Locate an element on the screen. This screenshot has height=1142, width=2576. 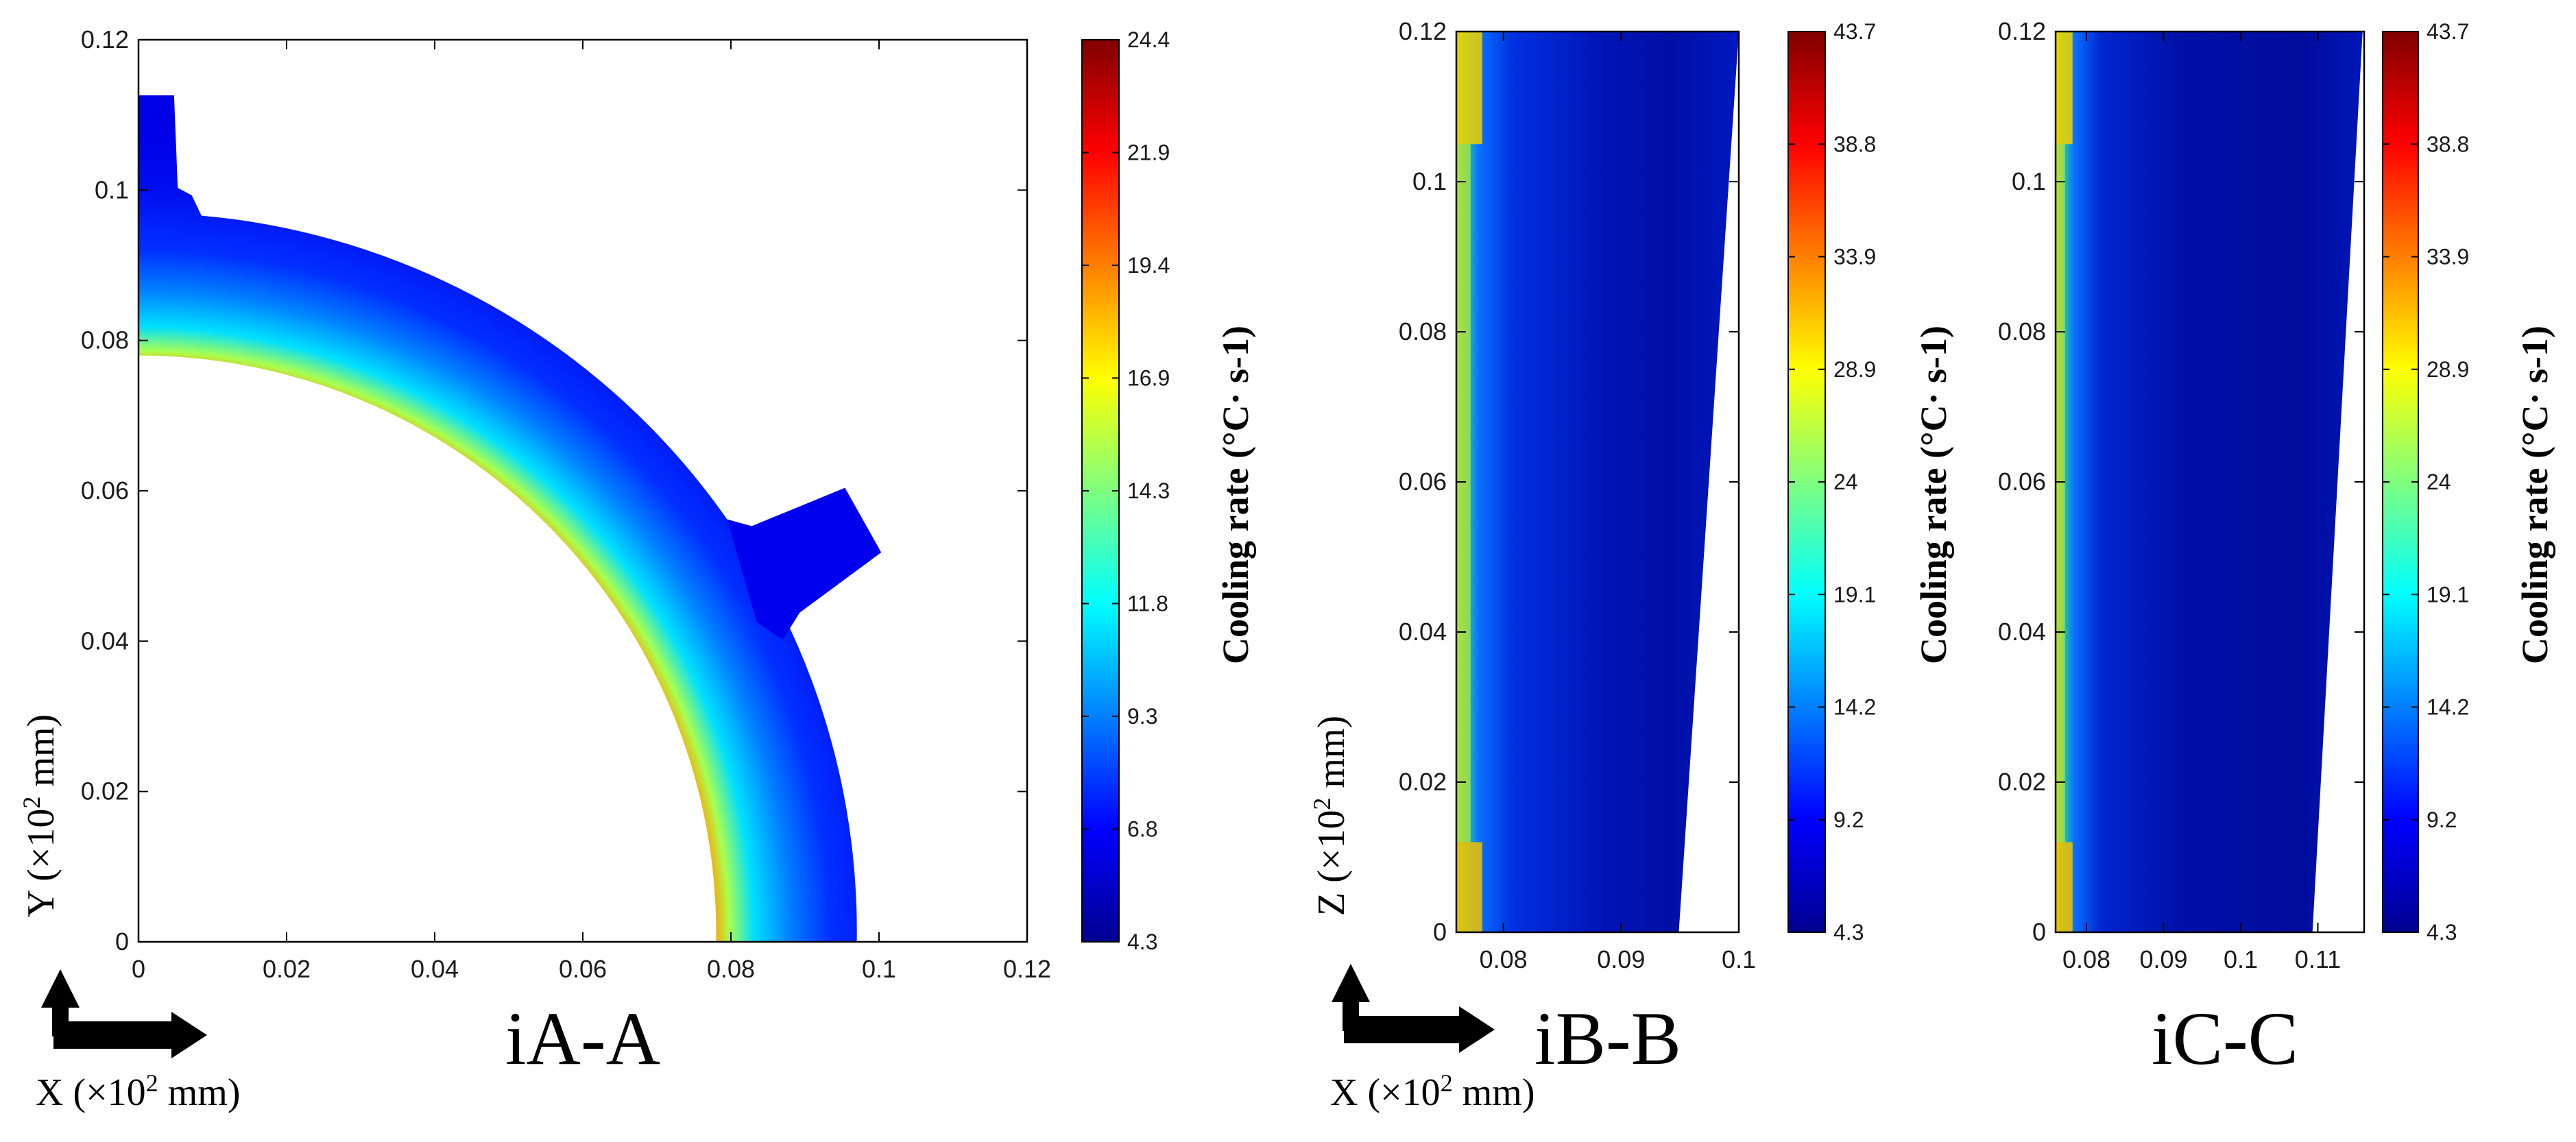
axis-arrows-icon-a is located at coordinates (124, 1014).